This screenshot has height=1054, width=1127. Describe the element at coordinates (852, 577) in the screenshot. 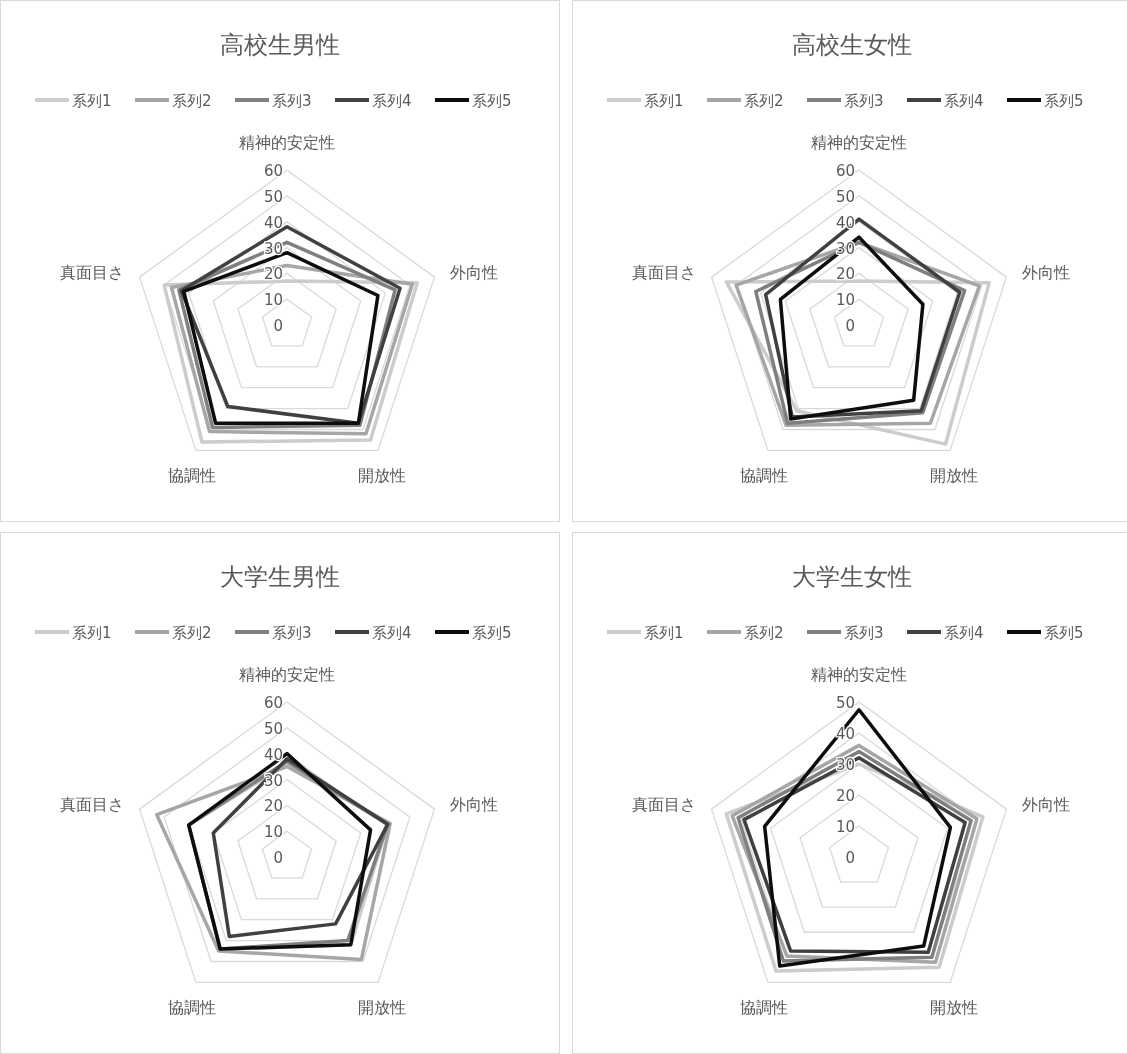

I see `chart-title: 大学生女性` at that location.